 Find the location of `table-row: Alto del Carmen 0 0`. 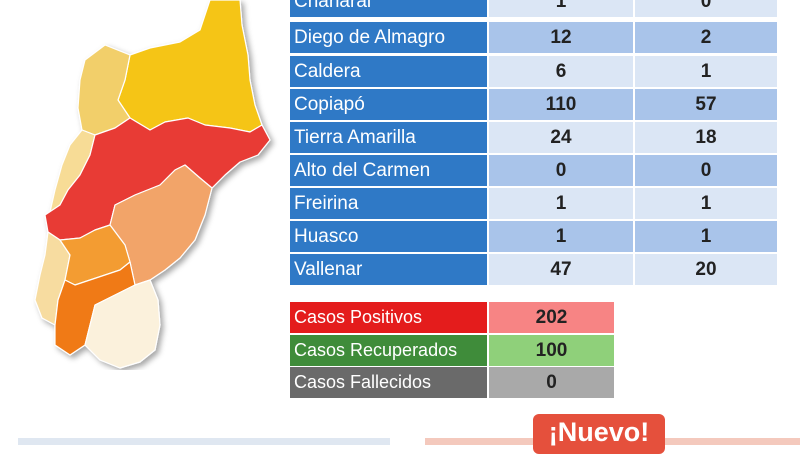

table-row: Alto del Carmen 0 0 is located at coordinates (533, 170).